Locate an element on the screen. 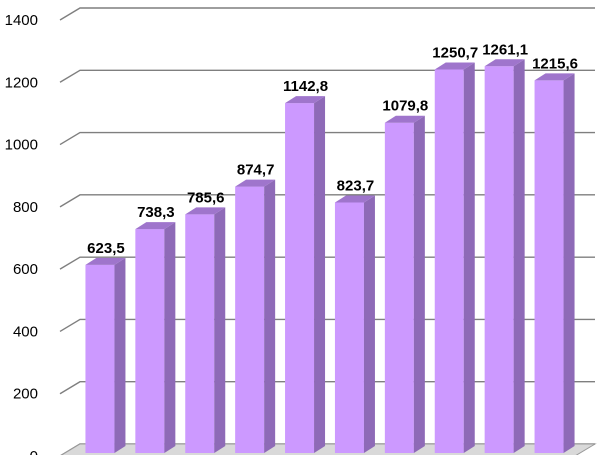 The width and height of the screenshot is (601, 455). y-tick-label: 400 is located at coordinates (25, 331).